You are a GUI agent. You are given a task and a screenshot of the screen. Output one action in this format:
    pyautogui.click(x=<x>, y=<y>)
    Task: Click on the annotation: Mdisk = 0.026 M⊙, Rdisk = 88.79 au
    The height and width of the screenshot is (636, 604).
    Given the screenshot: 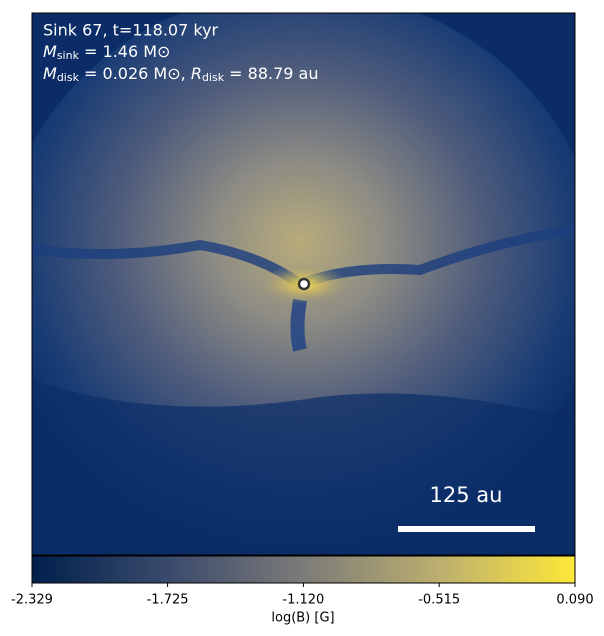 What is the action you would take?
    pyautogui.click(x=181, y=74)
    